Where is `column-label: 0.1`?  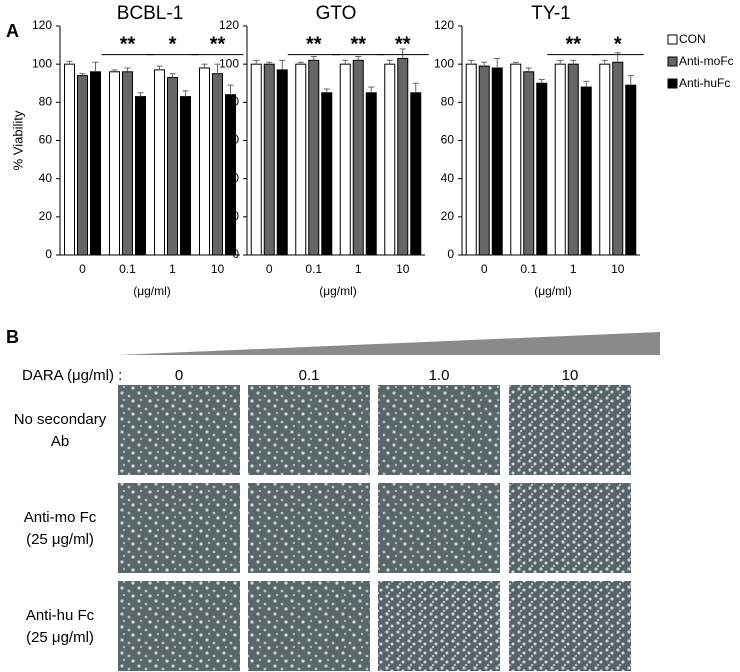
column-label: 0.1 is located at coordinates (309, 375).